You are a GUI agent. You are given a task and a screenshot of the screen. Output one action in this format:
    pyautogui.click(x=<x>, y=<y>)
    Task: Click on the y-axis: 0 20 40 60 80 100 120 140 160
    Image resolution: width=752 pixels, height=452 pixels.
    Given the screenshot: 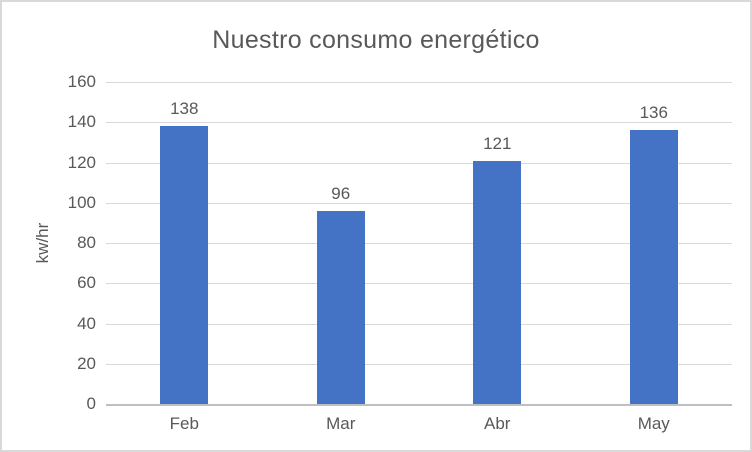 What is the action you would take?
    pyautogui.click(x=49, y=242)
    